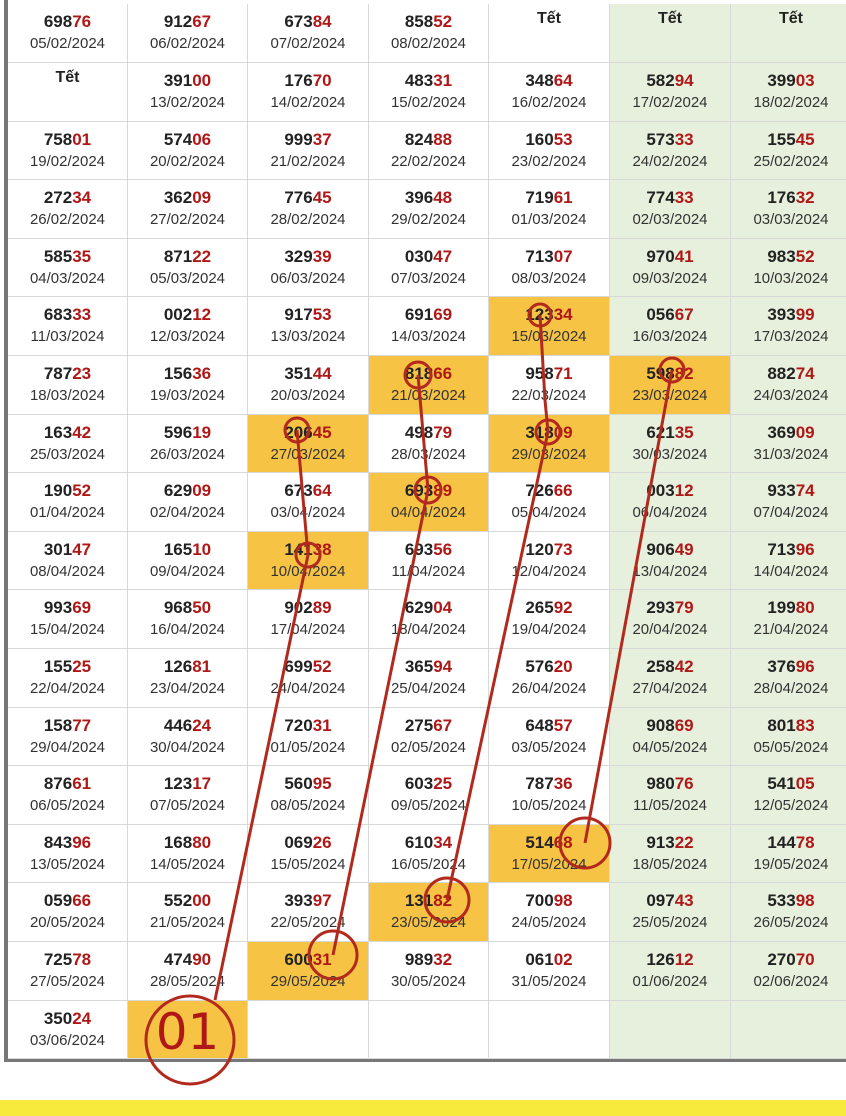  Describe the element at coordinates (82, 784) in the screenshot. I see `number-tail: 61` at that location.